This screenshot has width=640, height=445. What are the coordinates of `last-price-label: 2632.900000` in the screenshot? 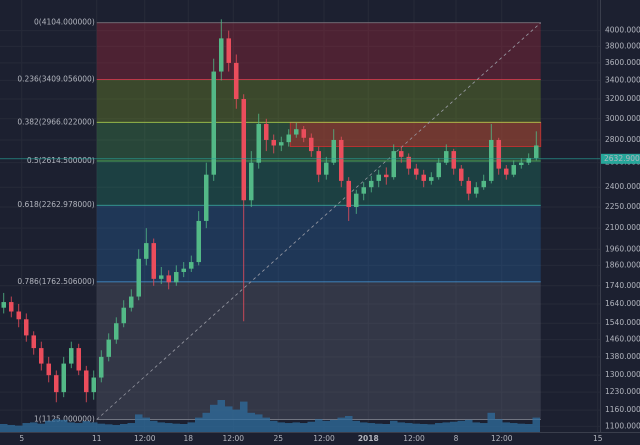 It's located at (622, 158).